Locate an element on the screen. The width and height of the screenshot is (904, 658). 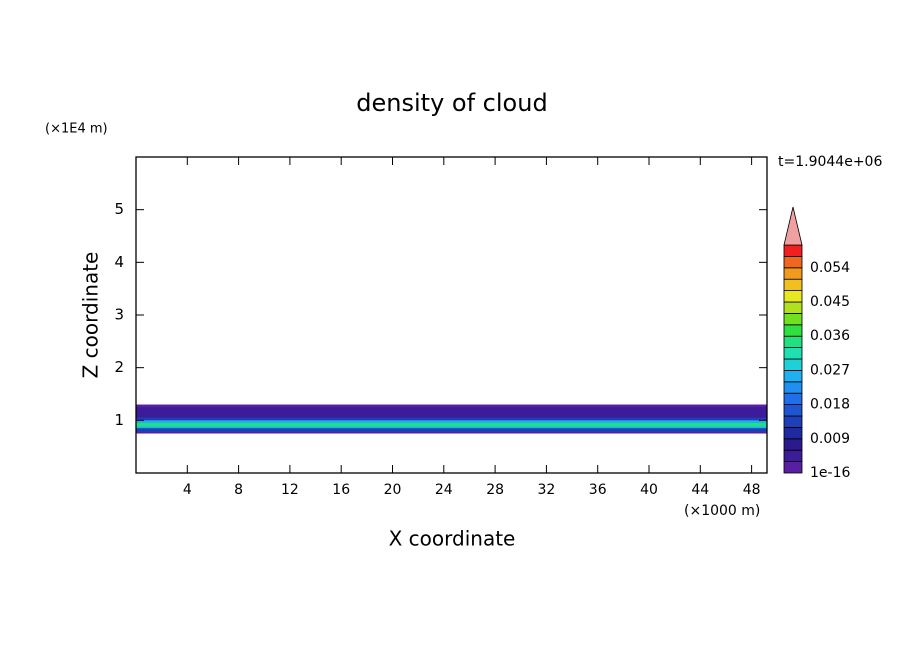
x-tick-label: 4 is located at coordinates (187, 490).